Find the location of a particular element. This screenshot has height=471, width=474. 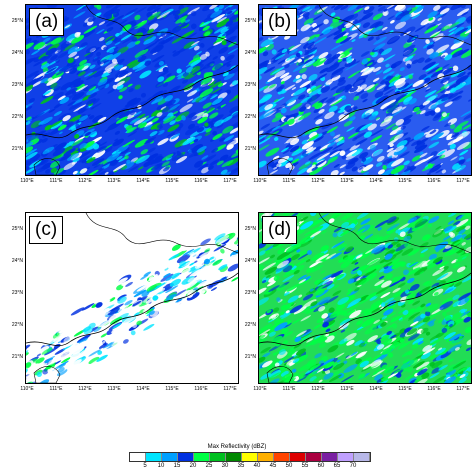

colorbar is located at coordinates (250, 457).